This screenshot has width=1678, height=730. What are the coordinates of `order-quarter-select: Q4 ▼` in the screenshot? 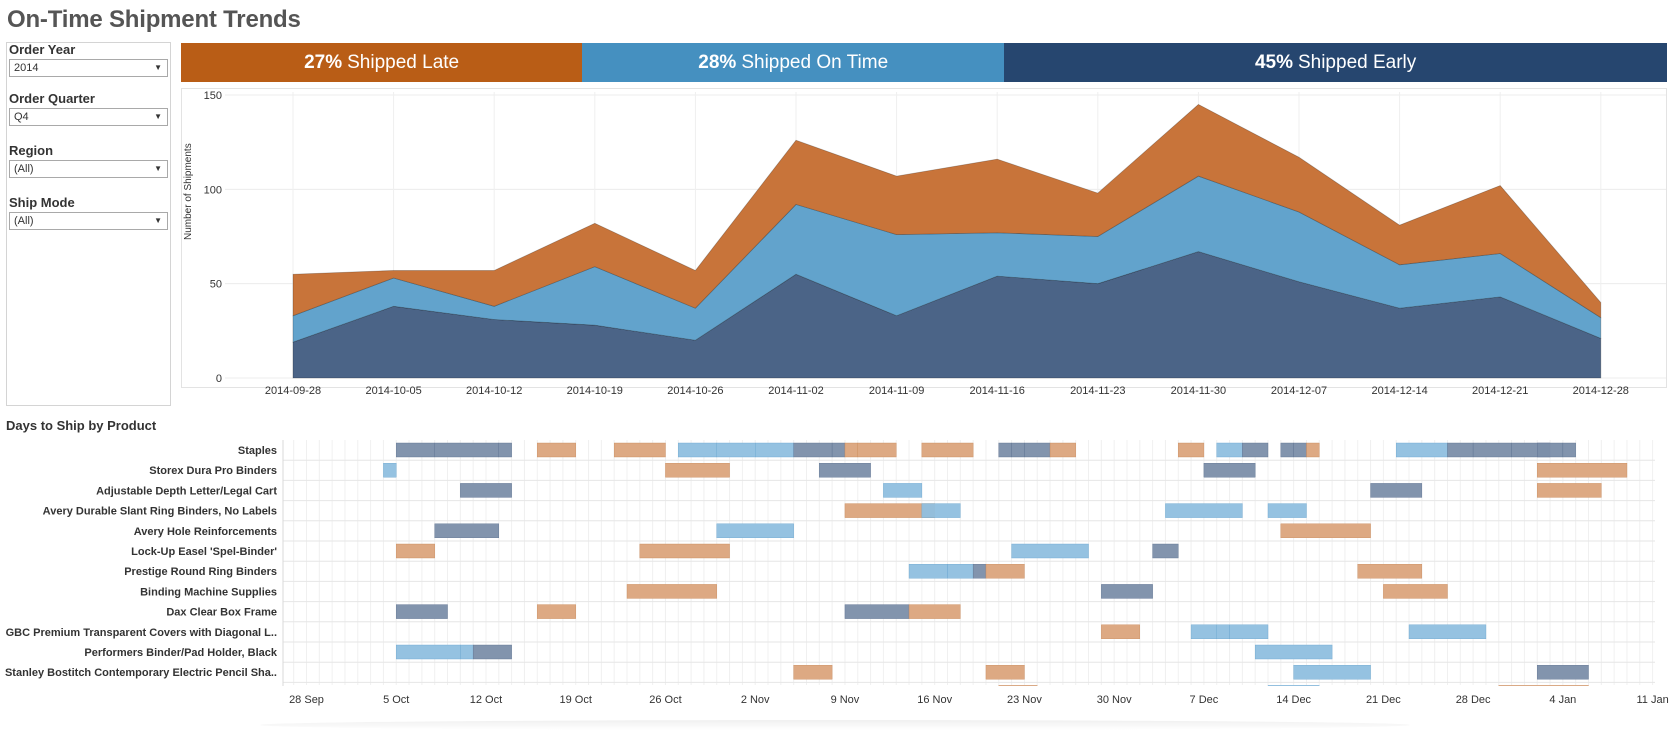 It's located at (88, 117).